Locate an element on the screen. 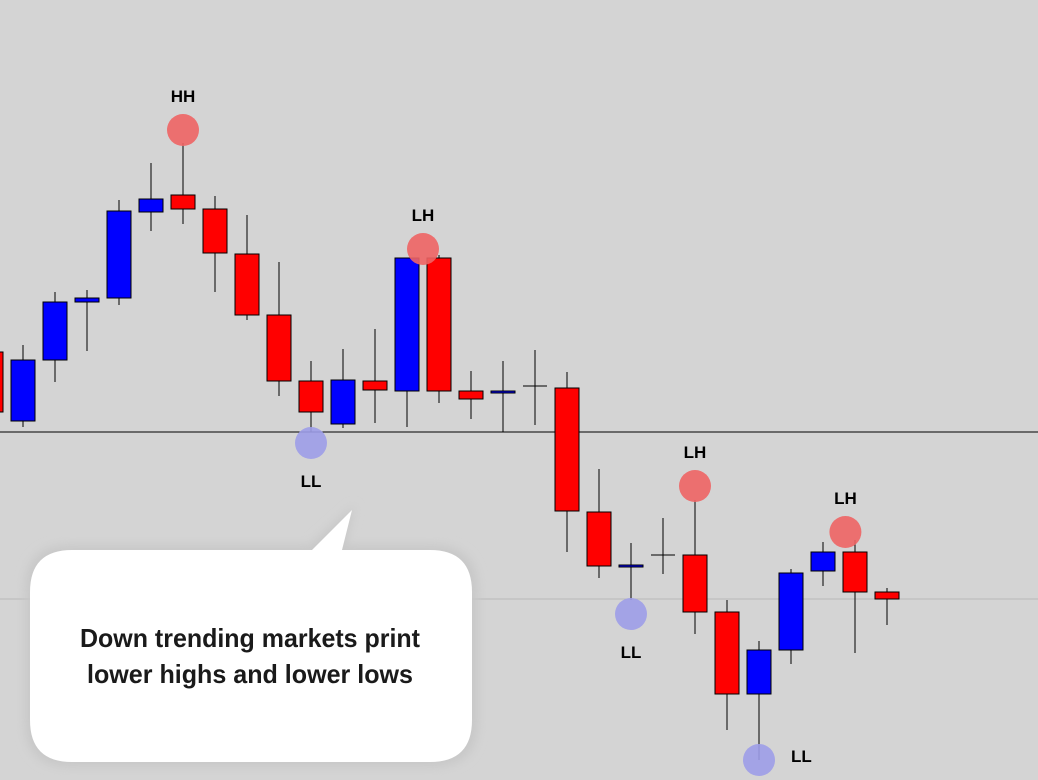 The height and width of the screenshot is (780, 1038). callout-bubble is located at coordinates (251, 636).